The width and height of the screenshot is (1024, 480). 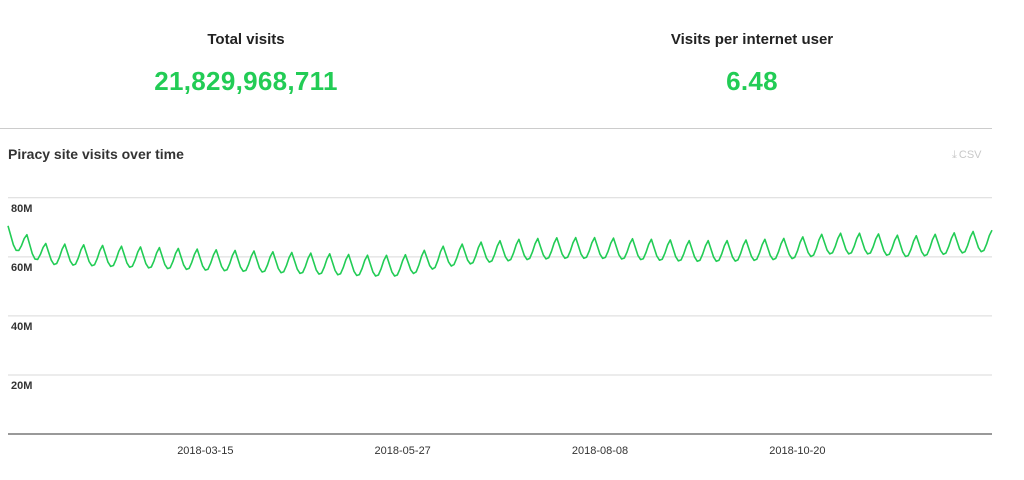 What do you see at coordinates (205, 451) in the screenshot?
I see `x-tick-label: 2018-03-15` at bounding box center [205, 451].